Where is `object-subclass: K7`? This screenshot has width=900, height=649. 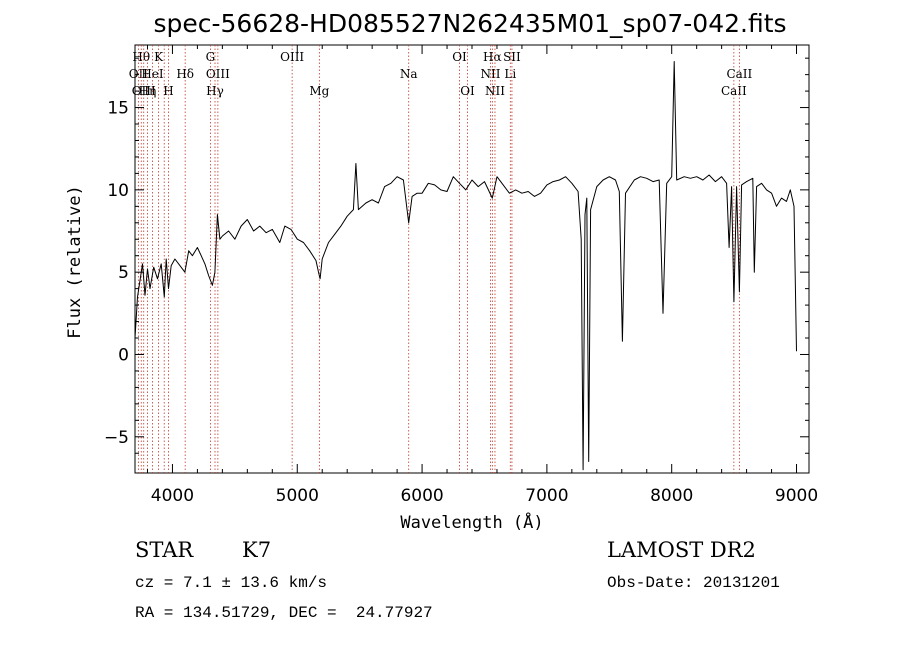
object-subclass: K7 is located at coordinates (257, 550).